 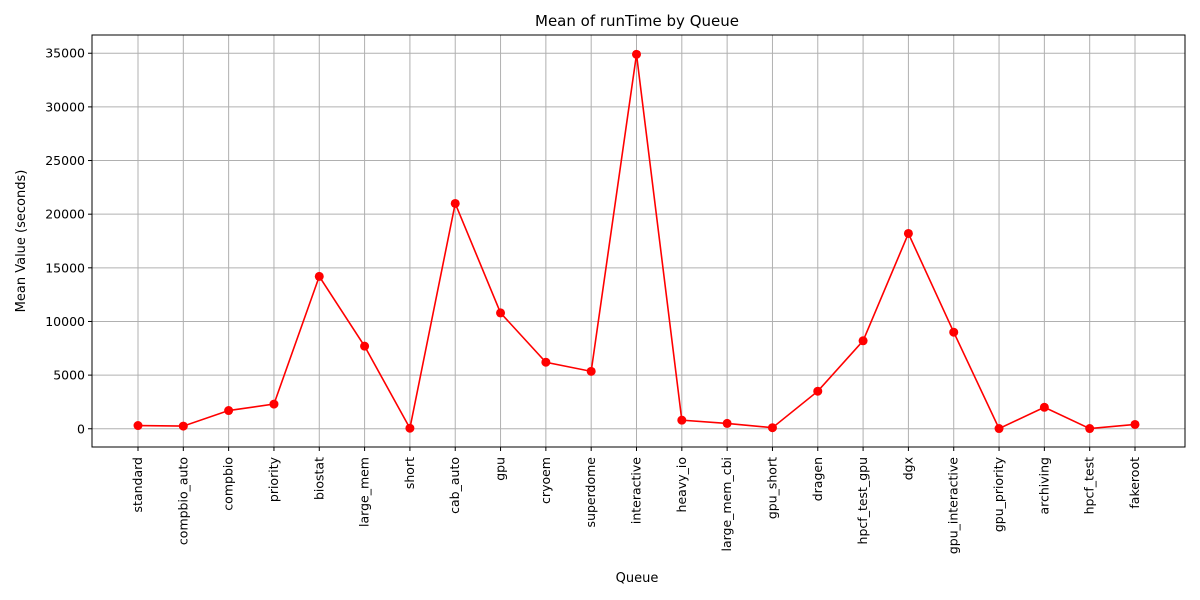 I want to click on x-tick-label: hpcf_test_gpu, so click(x=862, y=500).